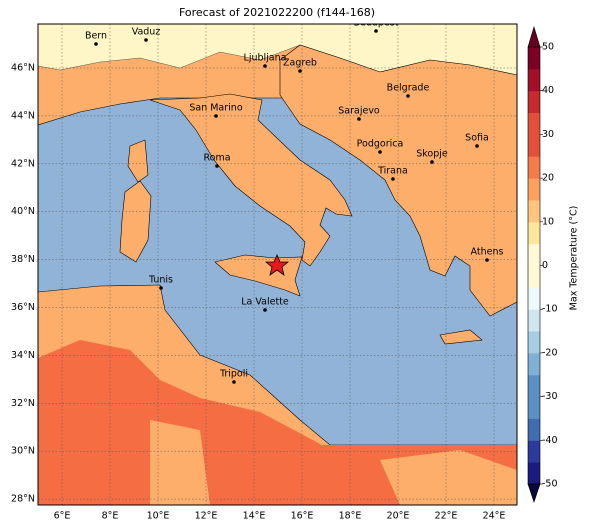 The height and width of the screenshot is (529, 592). Describe the element at coordinates (216, 158) in the screenshot. I see `city-label: Roma` at that location.